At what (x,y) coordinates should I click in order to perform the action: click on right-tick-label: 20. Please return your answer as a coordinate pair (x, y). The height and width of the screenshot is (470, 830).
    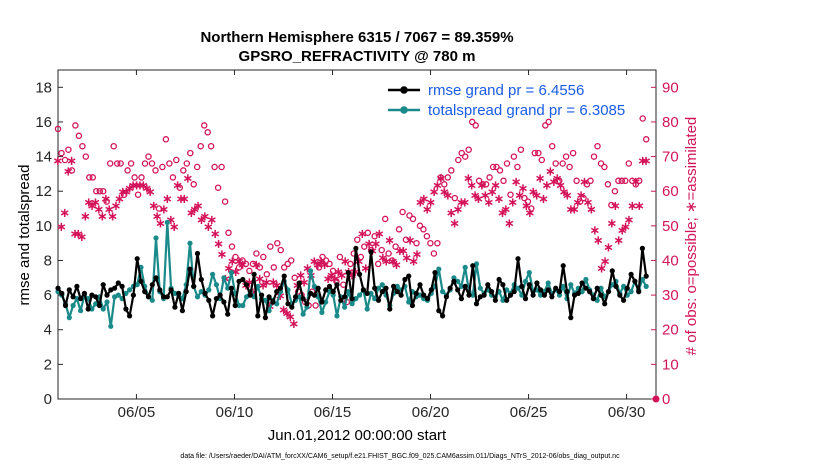
    Looking at the image, I should click on (670, 330).